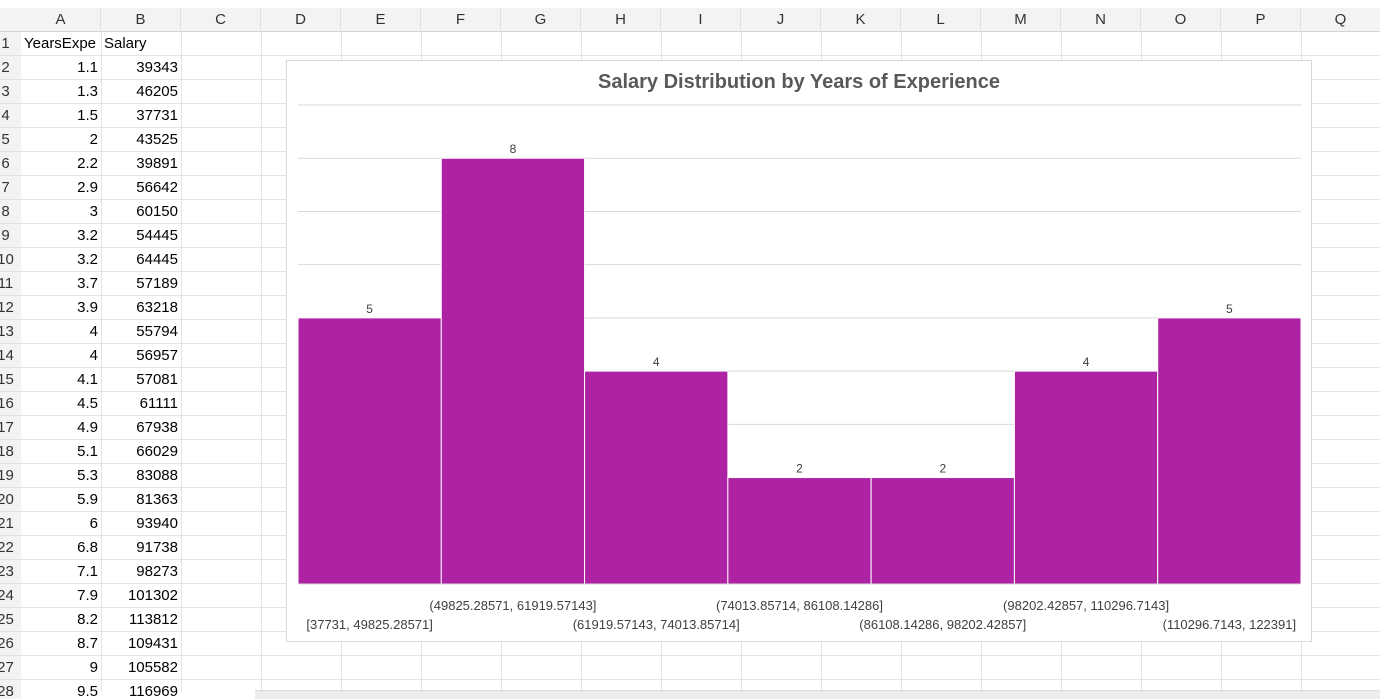  Describe the element at coordinates (10, 689) in the screenshot. I see `row-header-28: 28` at that location.